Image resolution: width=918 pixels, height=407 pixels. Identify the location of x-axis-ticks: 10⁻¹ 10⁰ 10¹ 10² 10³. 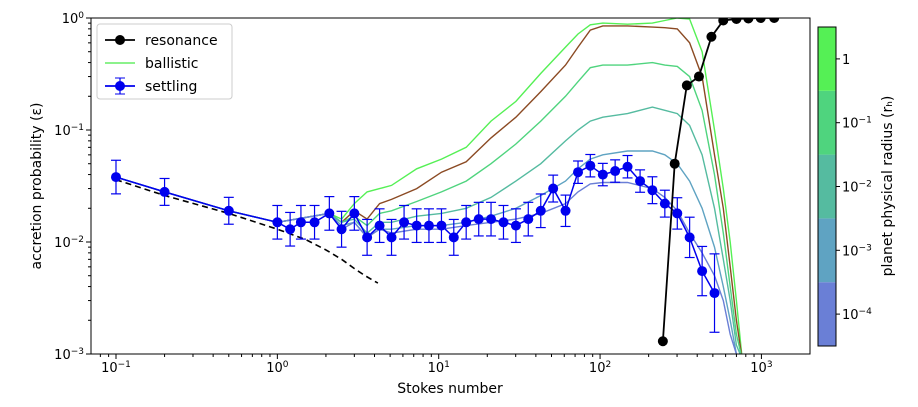
(436, 365).